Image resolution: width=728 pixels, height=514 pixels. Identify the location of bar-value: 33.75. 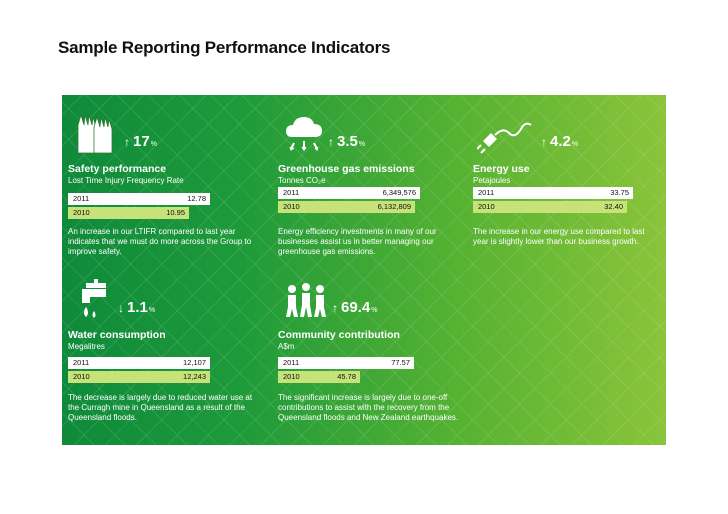
(619, 192).